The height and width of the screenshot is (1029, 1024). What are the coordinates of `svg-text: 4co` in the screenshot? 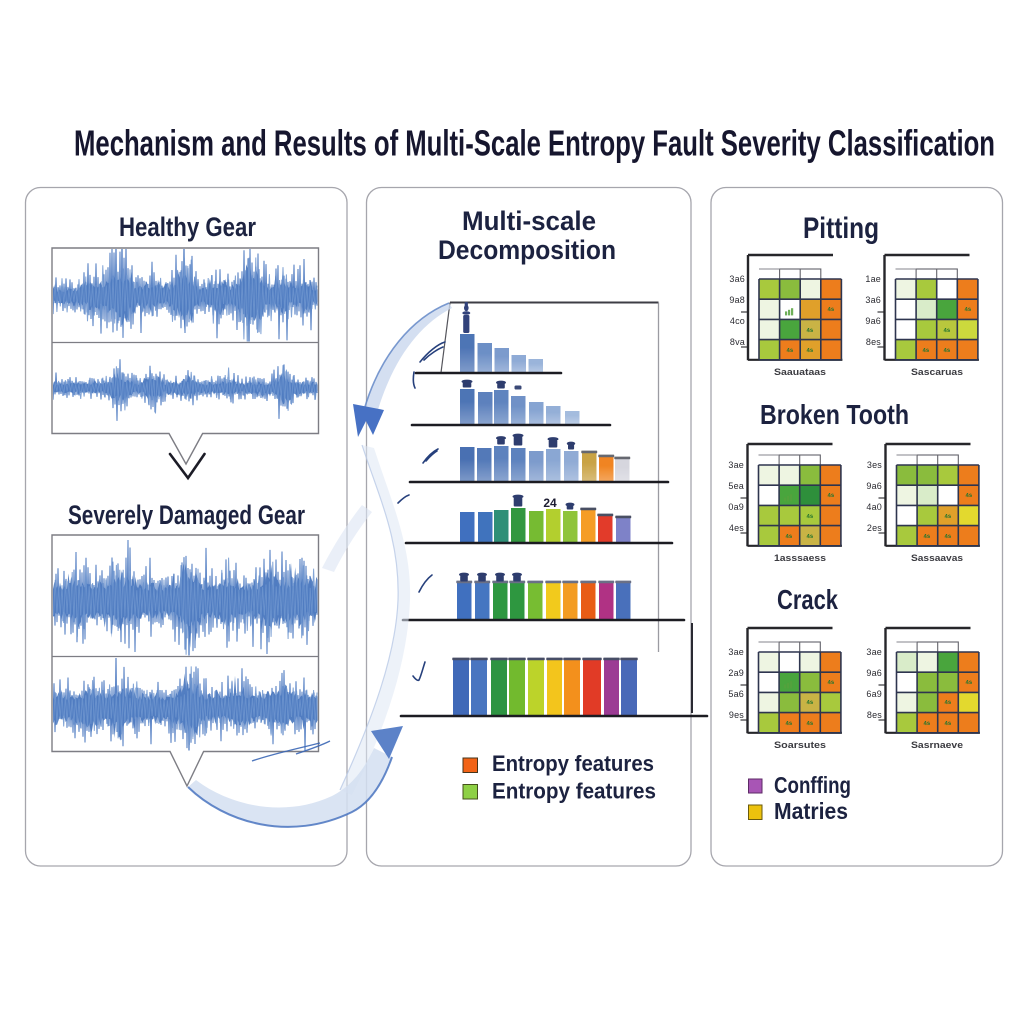 It's located at (737, 321).